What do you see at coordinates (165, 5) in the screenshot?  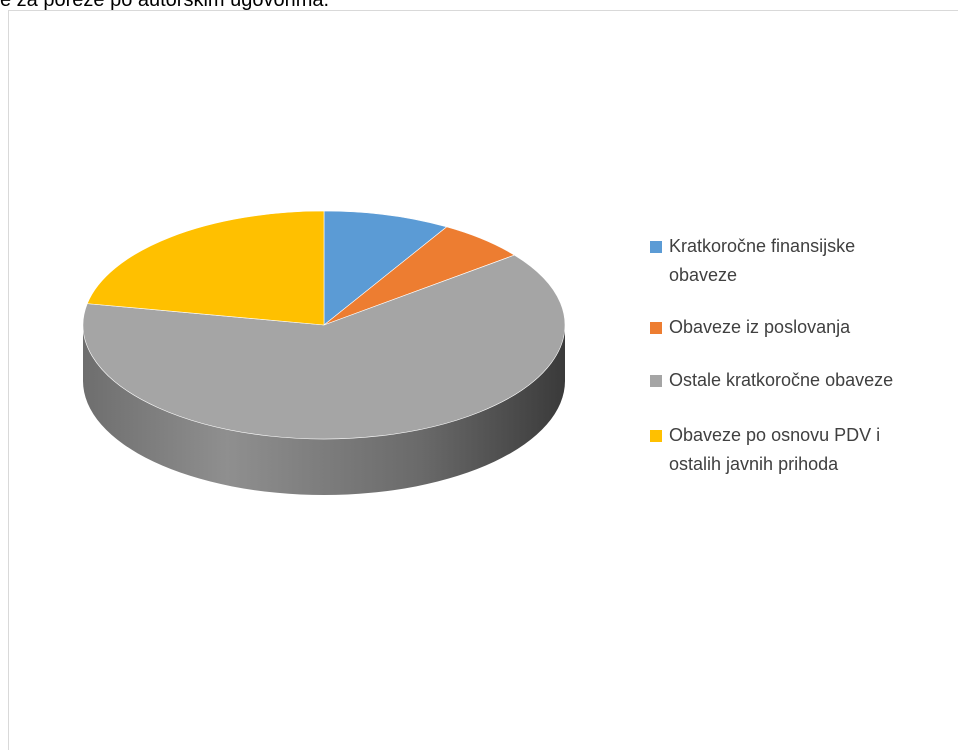 I see `document-text: e za poreze po autorskim ugovorima.` at bounding box center [165, 5].